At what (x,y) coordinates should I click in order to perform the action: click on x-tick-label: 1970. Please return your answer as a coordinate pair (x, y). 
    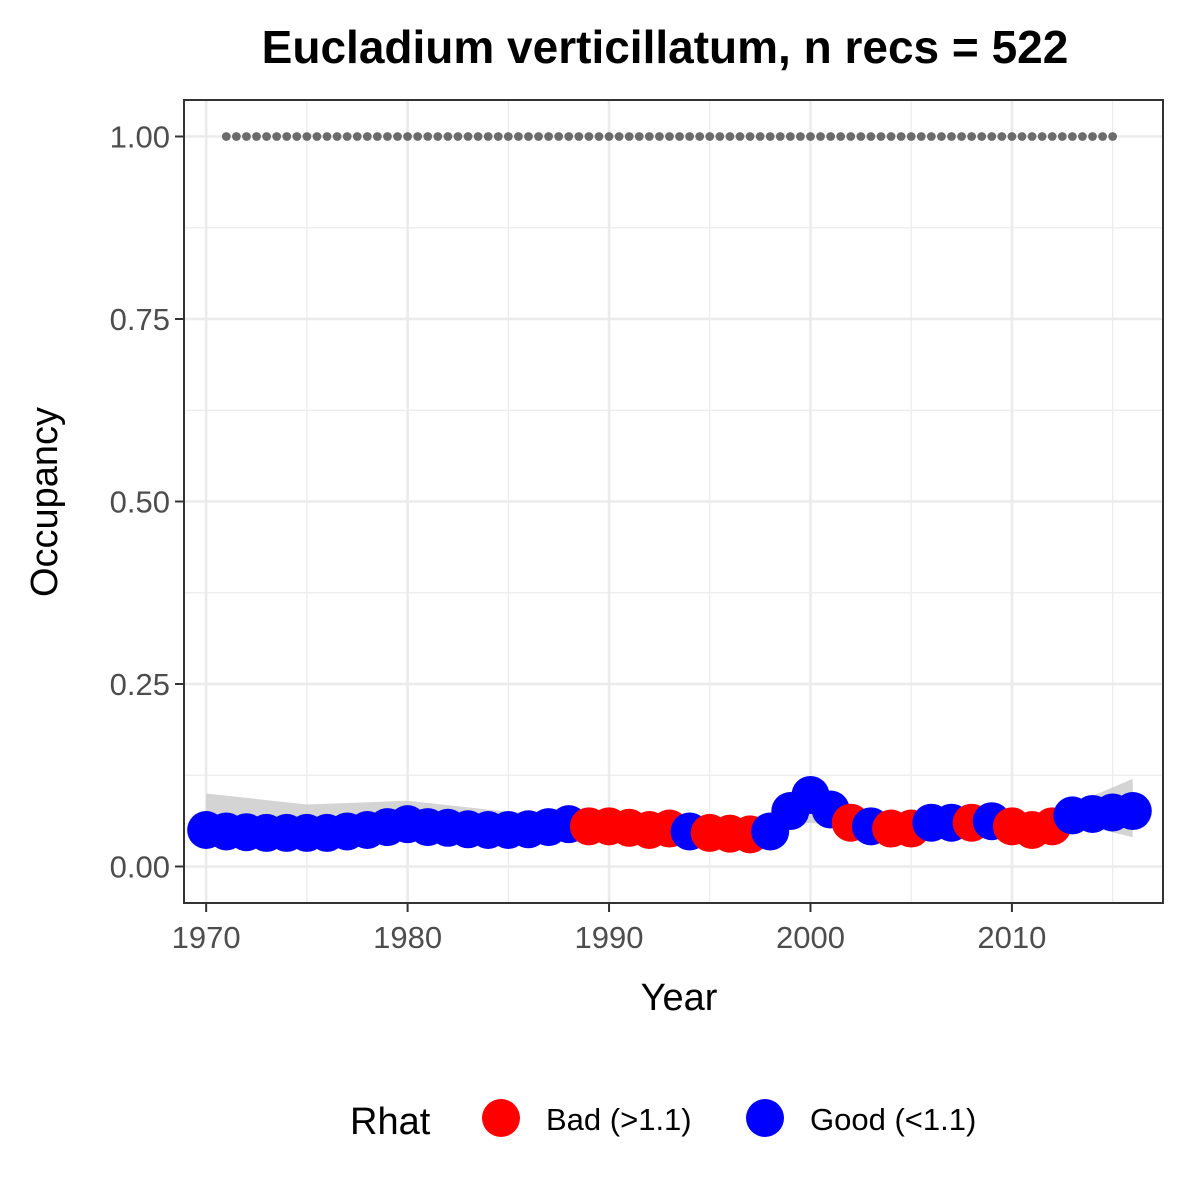
    Looking at the image, I should click on (206, 937).